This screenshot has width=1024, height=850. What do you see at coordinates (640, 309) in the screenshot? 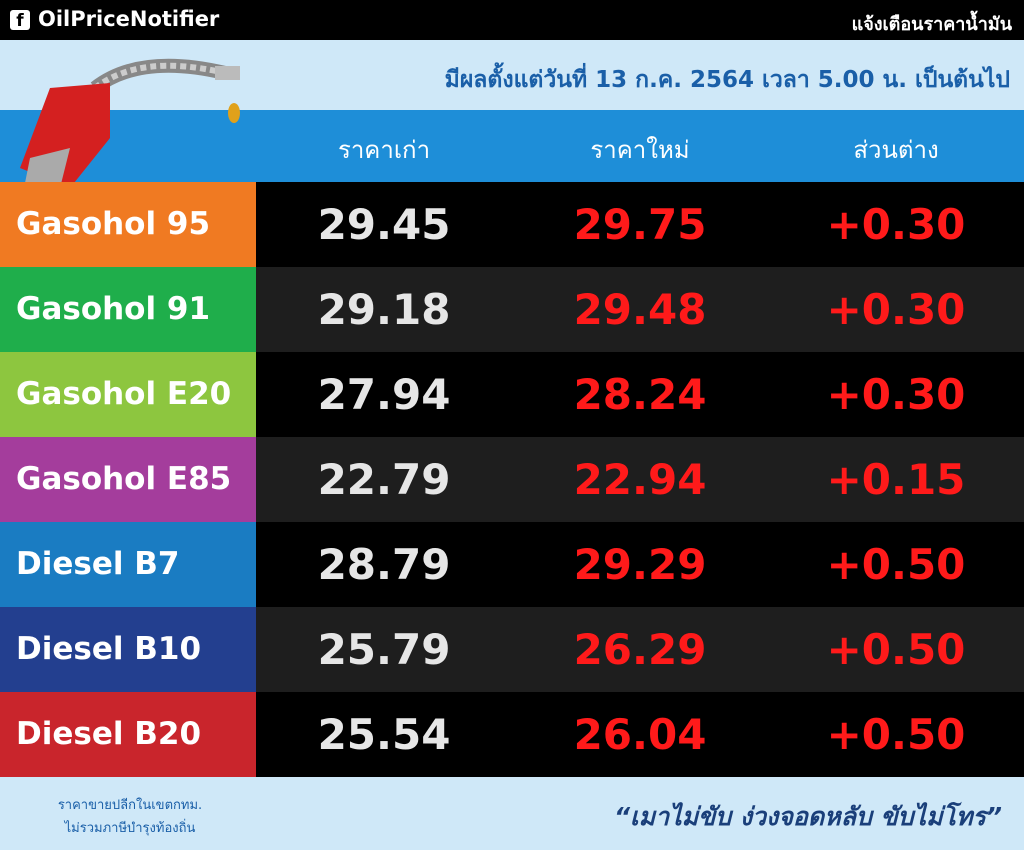
I see `new-price: 29.48` at bounding box center [640, 309].